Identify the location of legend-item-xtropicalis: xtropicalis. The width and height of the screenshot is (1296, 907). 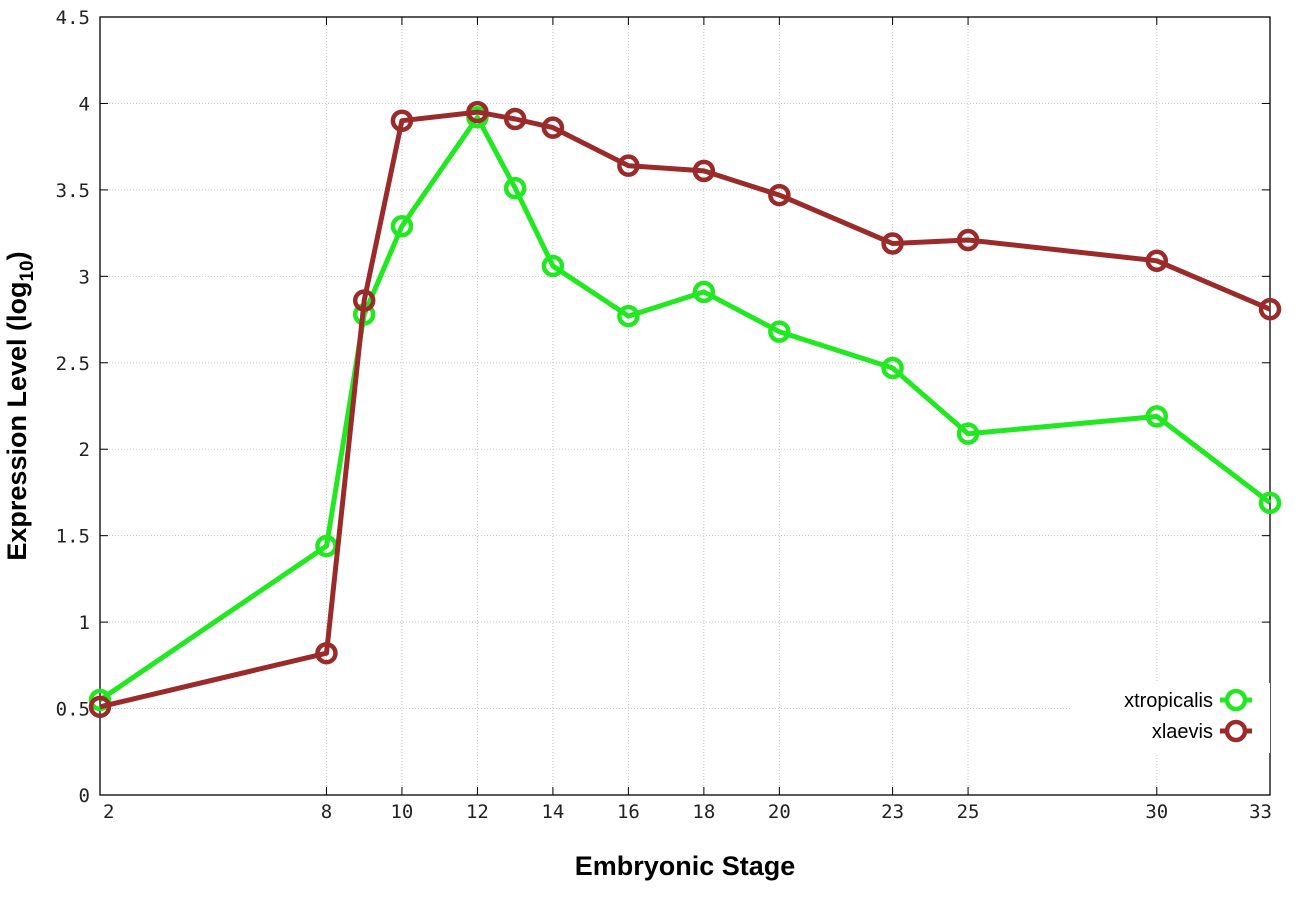
(1188, 700).